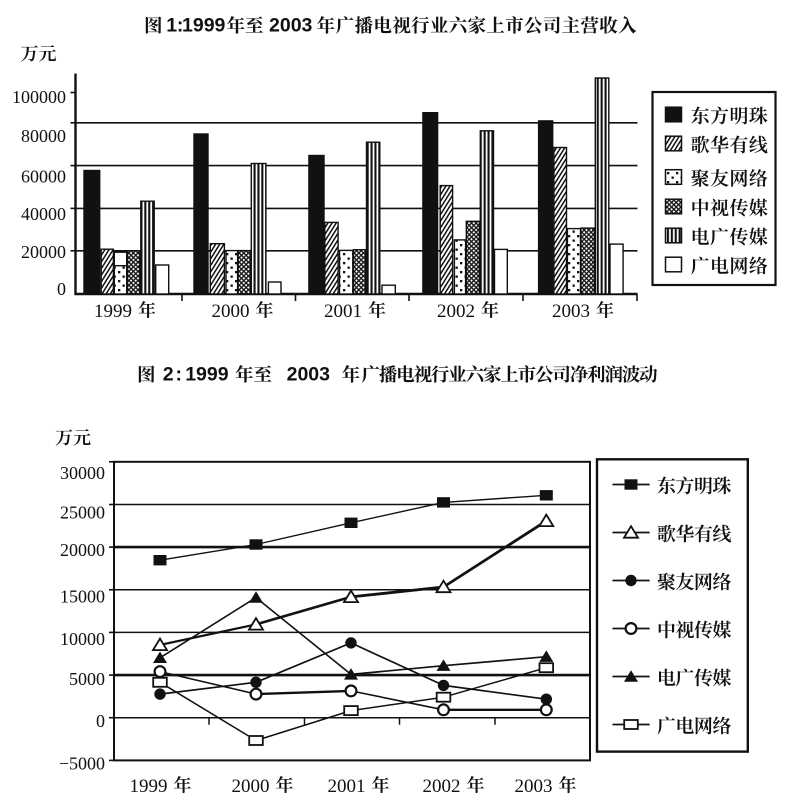 This screenshot has width=800, height=812. I want to click on svg-text: 30000, so click(82, 473).